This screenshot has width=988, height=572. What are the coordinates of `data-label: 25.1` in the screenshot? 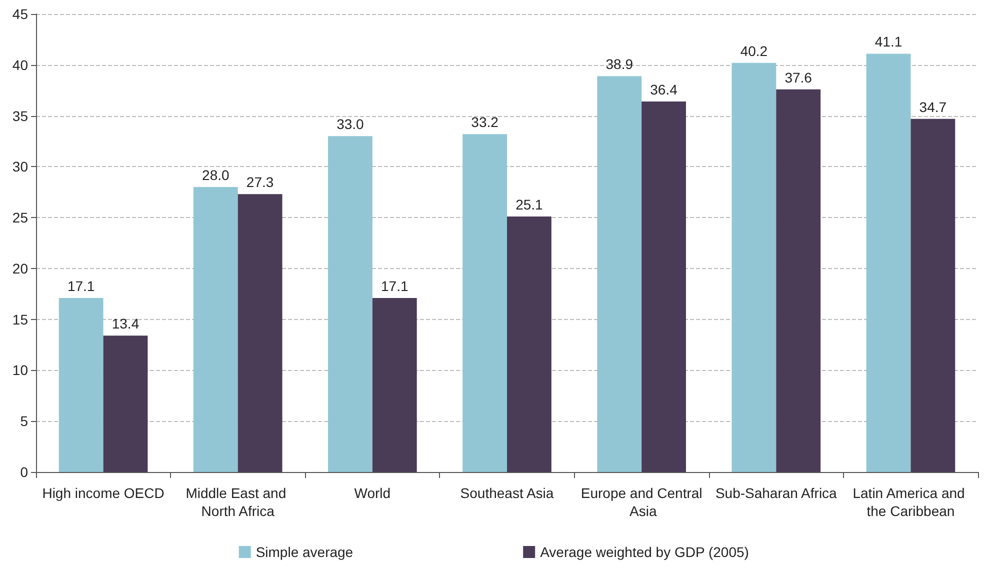 It's located at (530, 204).